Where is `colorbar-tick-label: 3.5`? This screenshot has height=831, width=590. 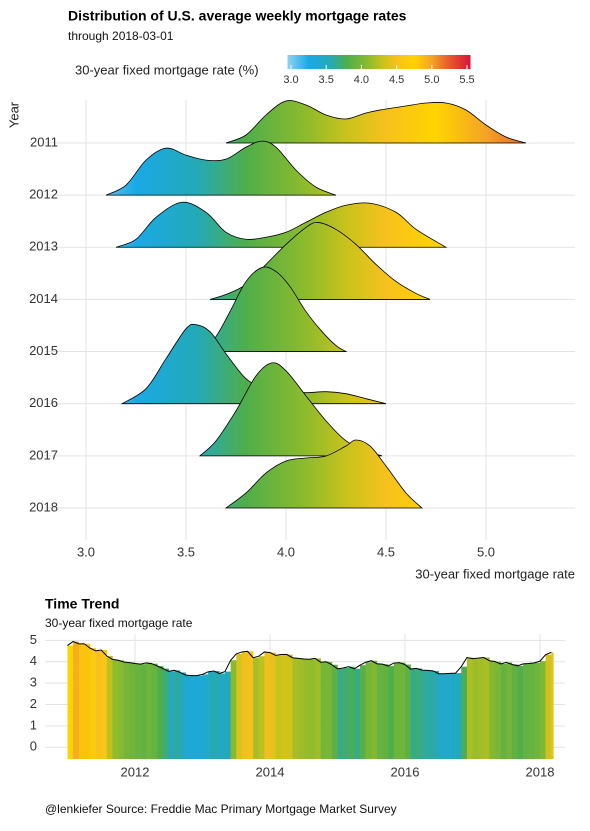
colorbar-tick-label: 3.5 is located at coordinates (326, 80).